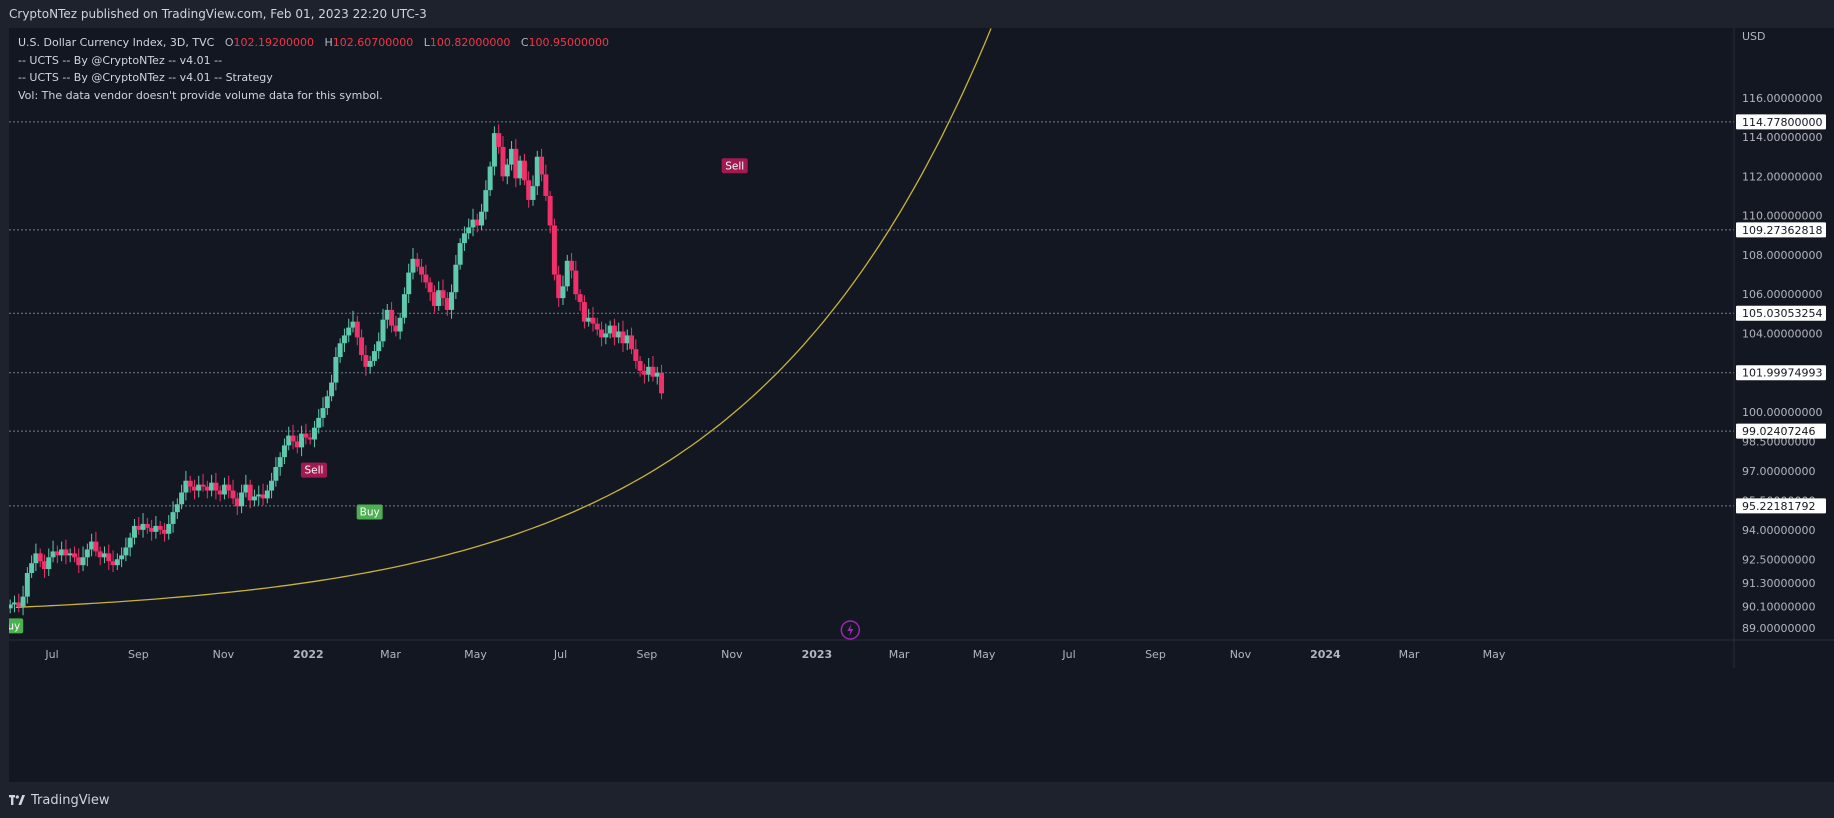  What do you see at coordinates (373, 42) in the screenshot?
I see `legend-high-value: 102.60700000` at bounding box center [373, 42].